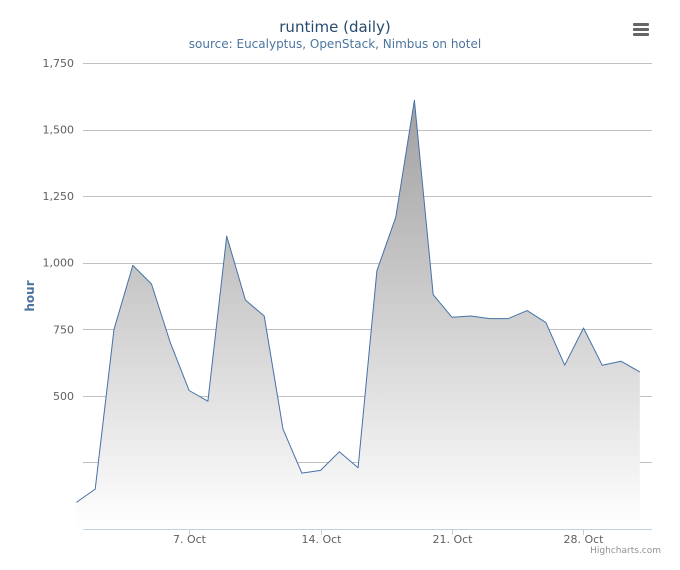 The width and height of the screenshot is (680, 570). I want to click on hamburger-menu-icon, so click(641, 29).